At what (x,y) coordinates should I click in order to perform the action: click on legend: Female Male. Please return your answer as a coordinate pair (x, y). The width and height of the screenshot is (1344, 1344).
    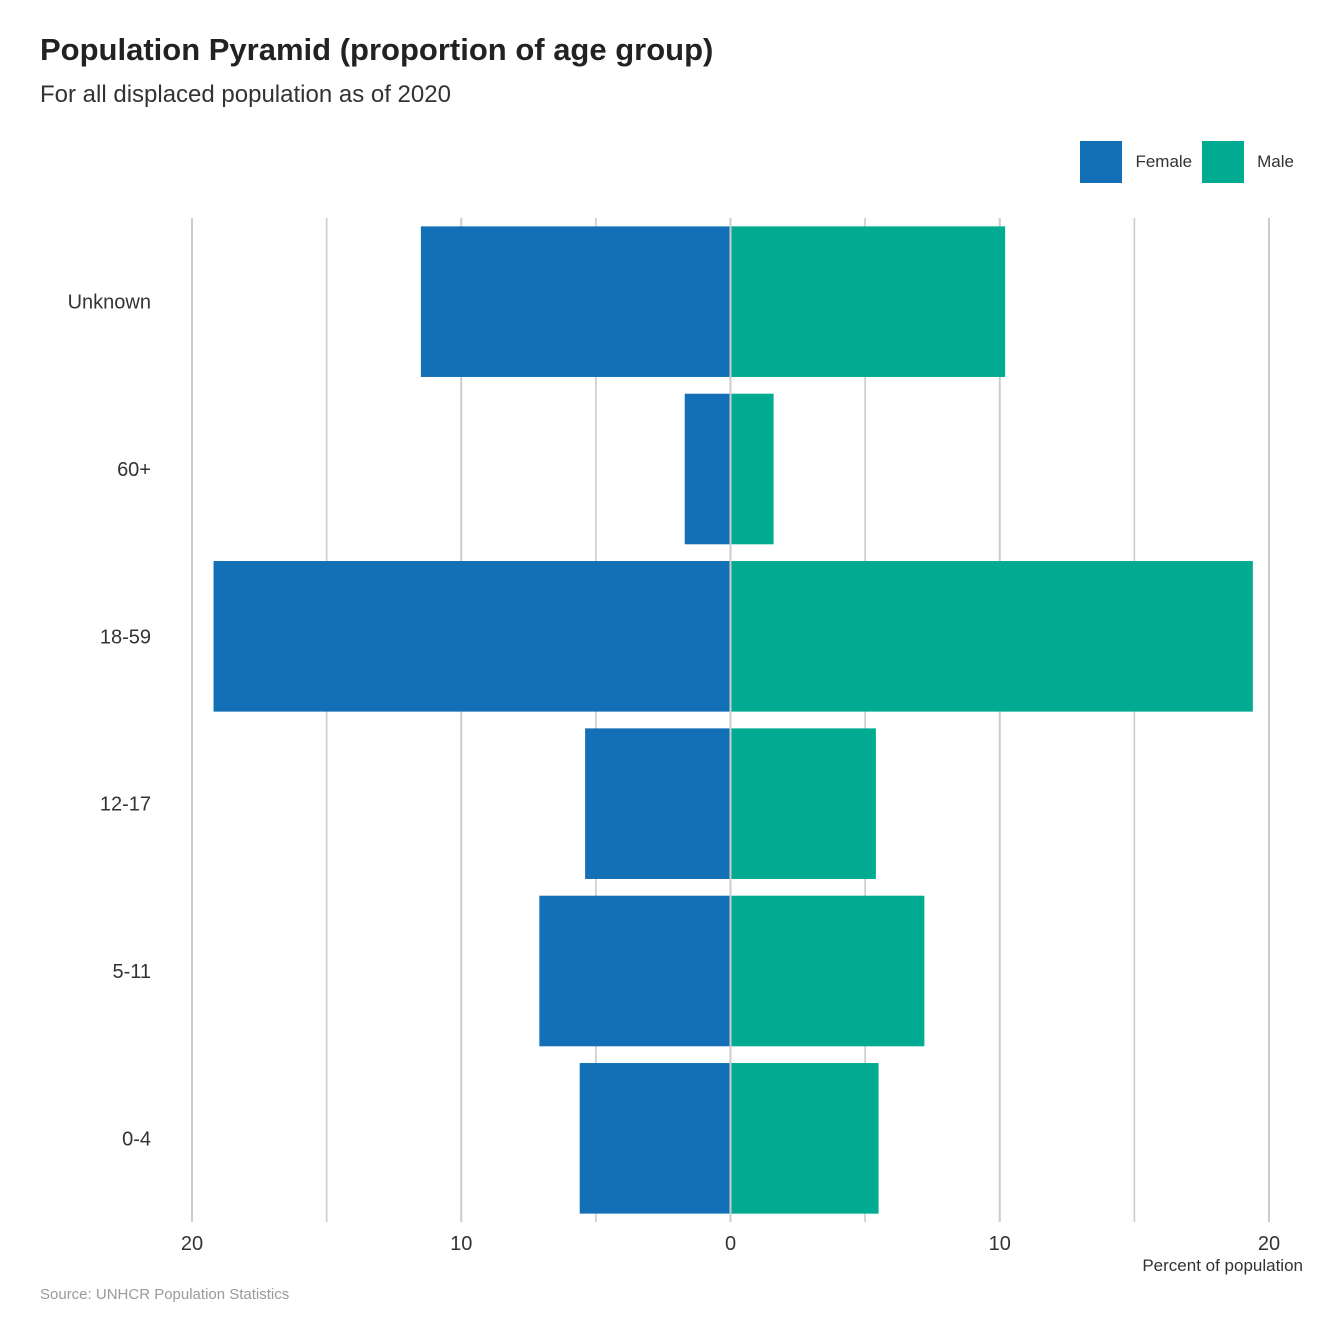
    Looking at the image, I should click on (1182, 162).